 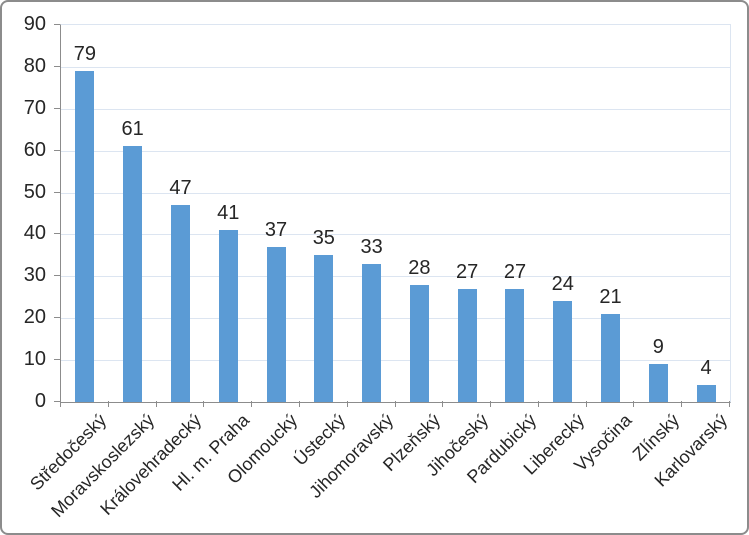 What do you see at coordinates (34, 275) in the screenshot?
I see `y-axis-tick-label: 30` at bounding box center [34, 275].